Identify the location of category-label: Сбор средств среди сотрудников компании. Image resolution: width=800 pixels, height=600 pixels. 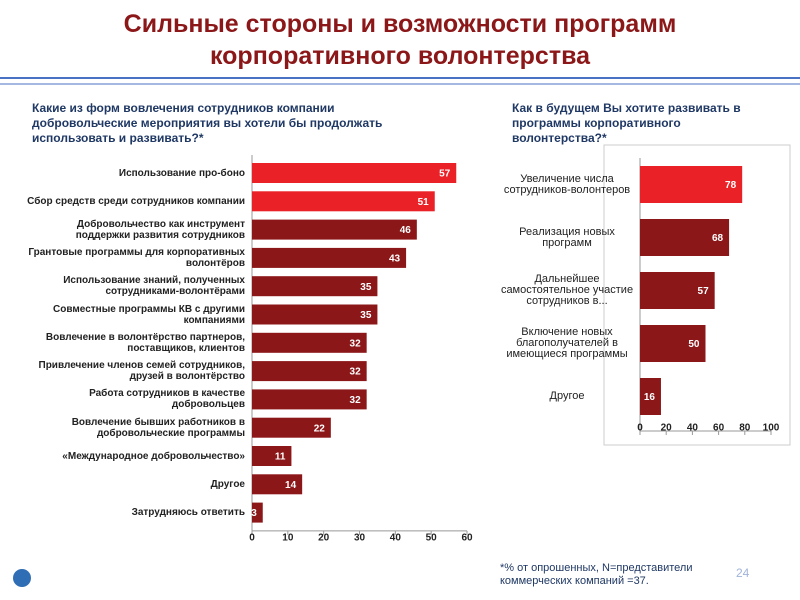
(136, 201).